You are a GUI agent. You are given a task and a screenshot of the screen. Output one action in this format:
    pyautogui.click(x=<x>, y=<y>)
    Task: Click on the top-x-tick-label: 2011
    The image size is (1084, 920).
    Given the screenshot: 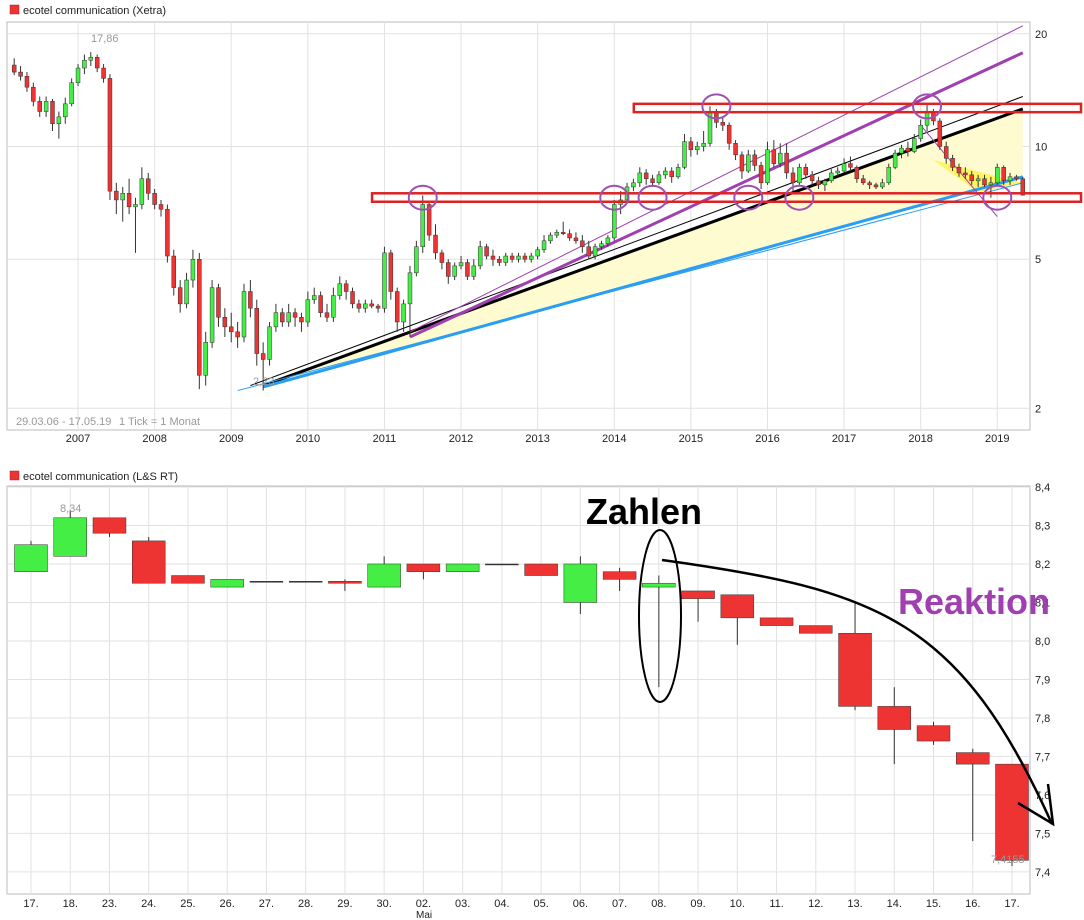 What is the action you would take?
    pyautogui.click(x=385, y=439)
    